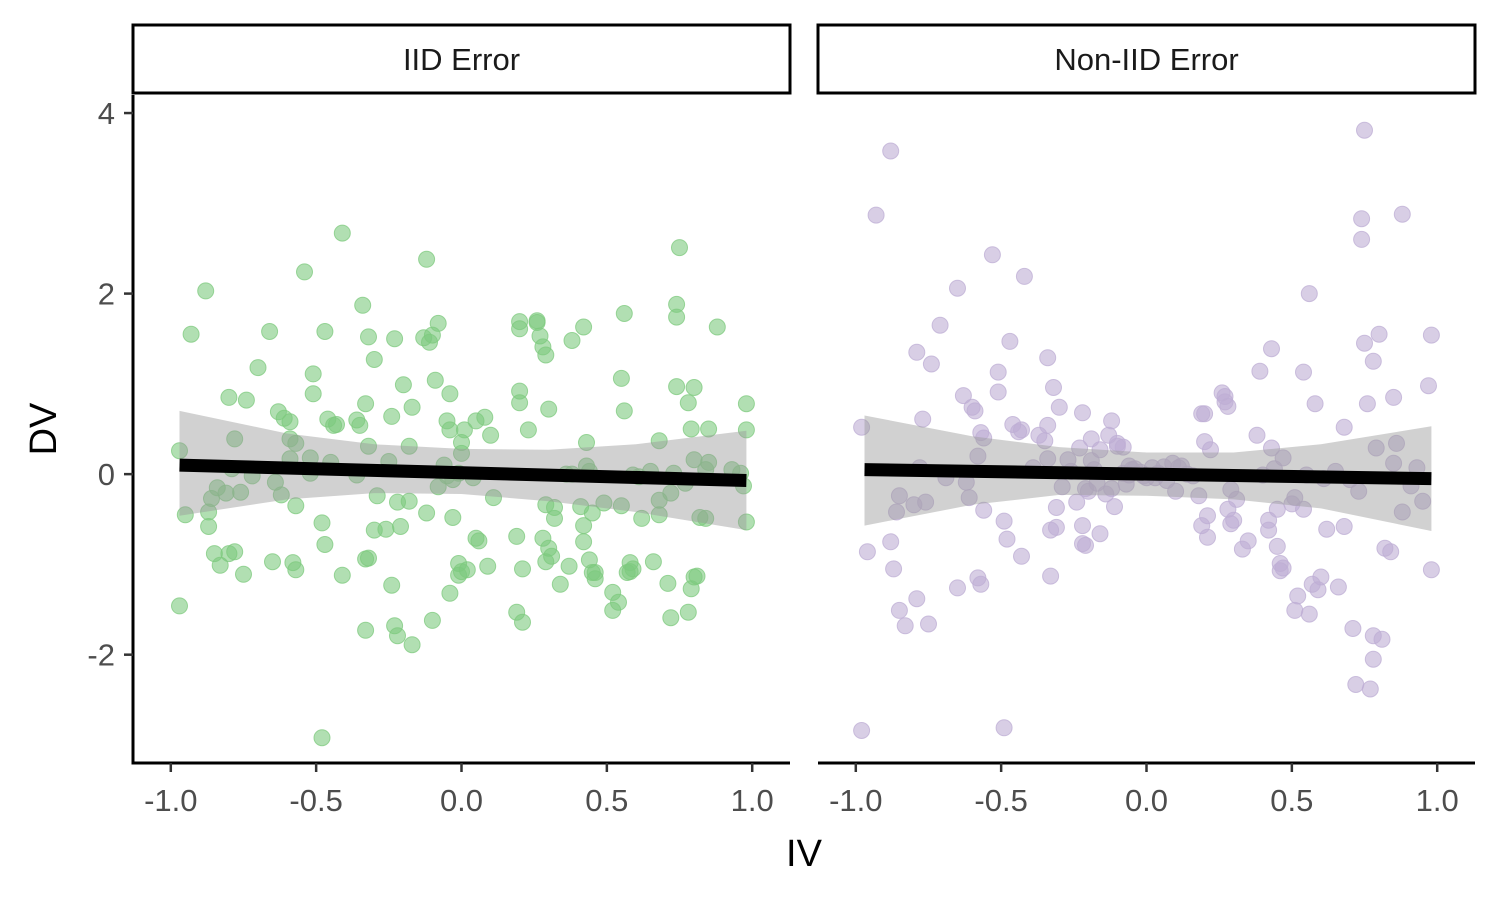  What do you see at coordinates (1291, 800) in the screenshot?
I see `facet-2-x-tick-label-4: 0.5` at bounding box center [1291, 800].